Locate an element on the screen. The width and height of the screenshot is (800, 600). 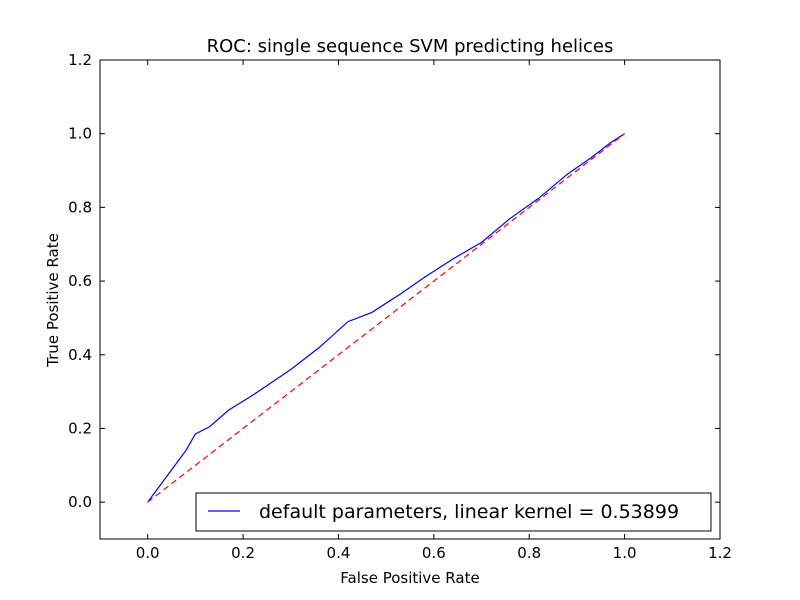
x-tick-label: 0.2 is located at coordinates (243, 553).